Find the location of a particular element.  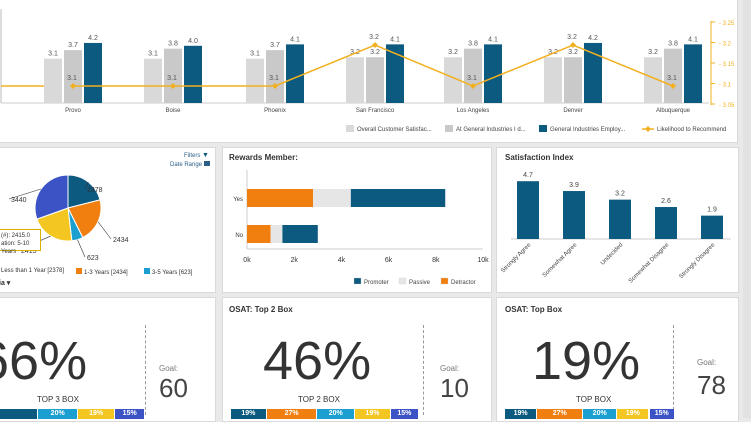

right-axis-label: - 3.1 is located at coordinates (725, 86).